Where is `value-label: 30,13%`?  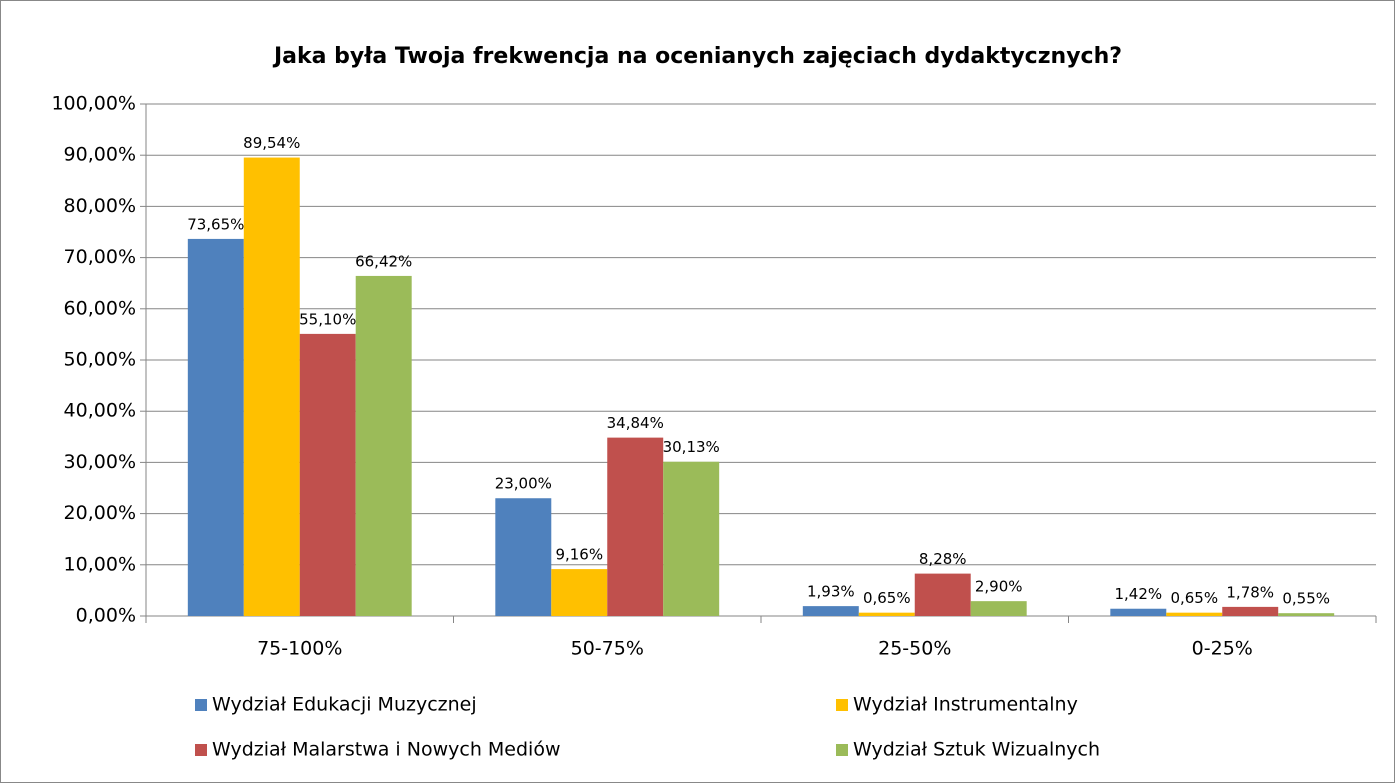
value-label: 30,13% is located at coordinates (691, 447).